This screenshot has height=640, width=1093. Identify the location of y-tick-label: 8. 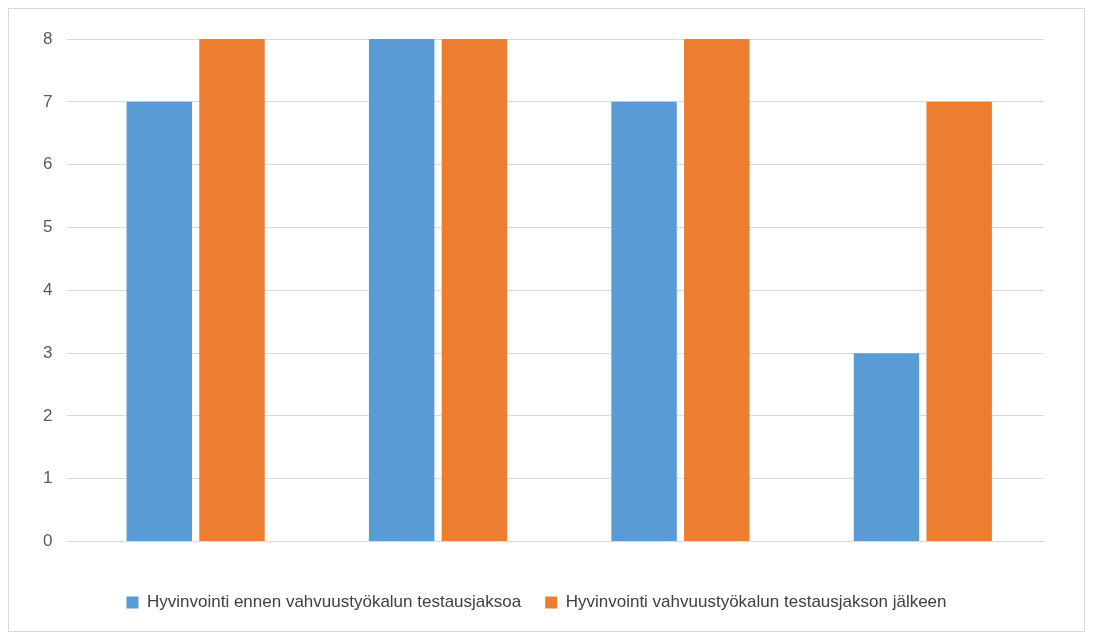
(47, 38).